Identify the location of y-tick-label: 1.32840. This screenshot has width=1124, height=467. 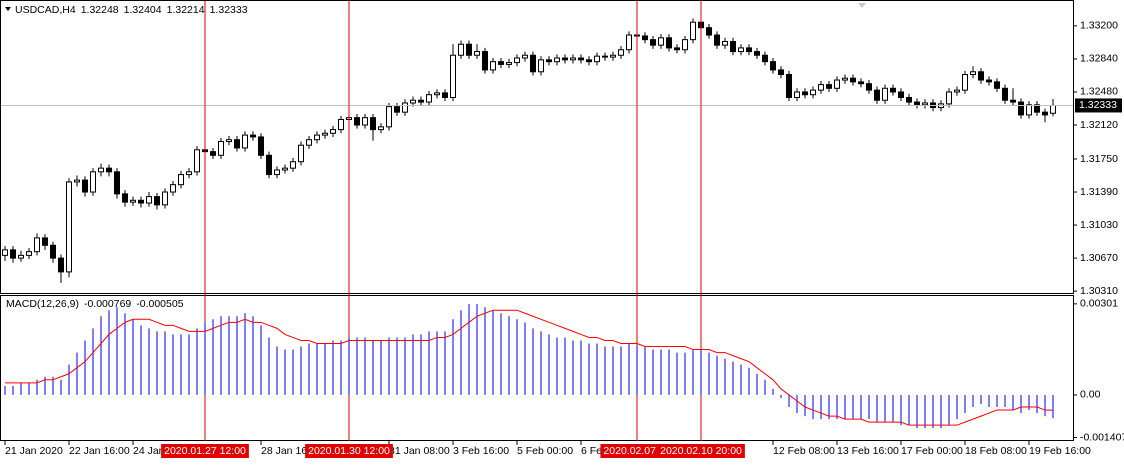
(1099, 59).